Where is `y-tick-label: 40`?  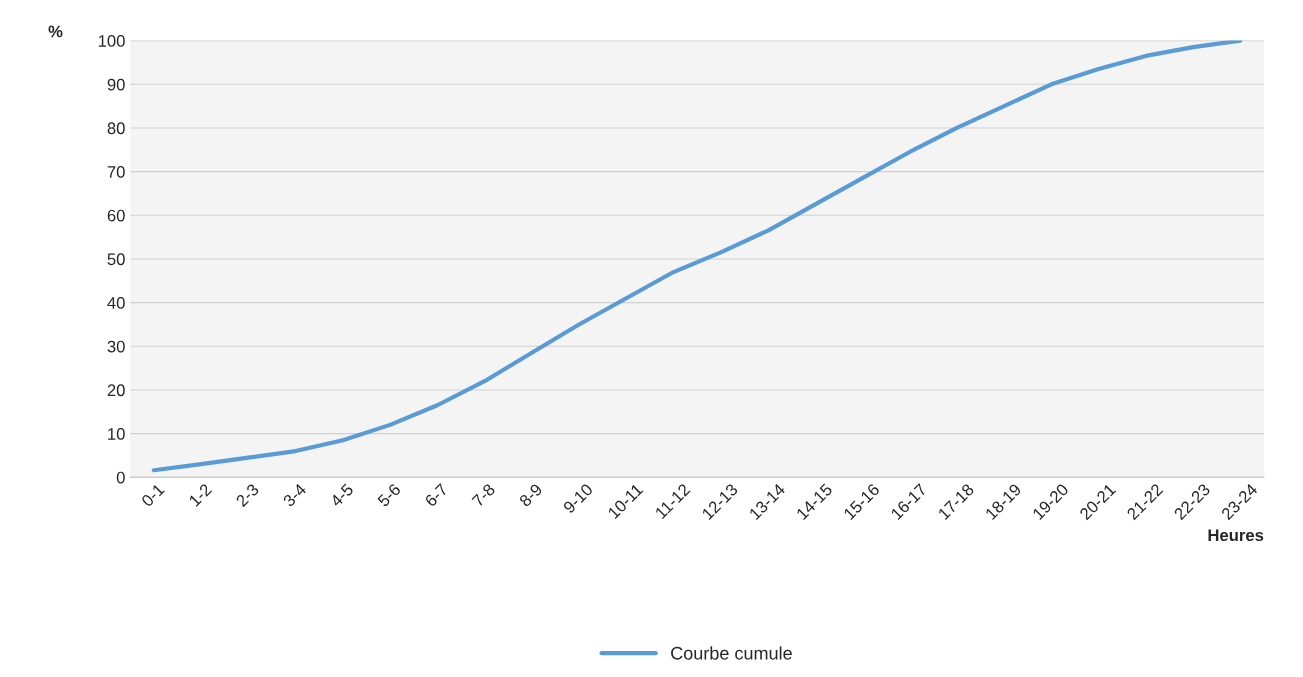
y-tick-label: 40 is located at coordinates (116, 303).